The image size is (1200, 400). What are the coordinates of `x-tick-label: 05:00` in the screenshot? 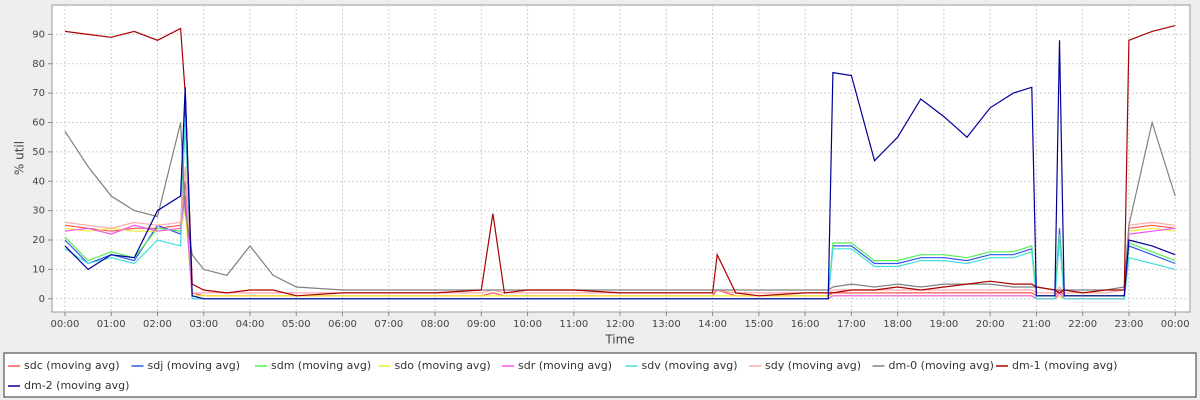 It's located at (296, 324).